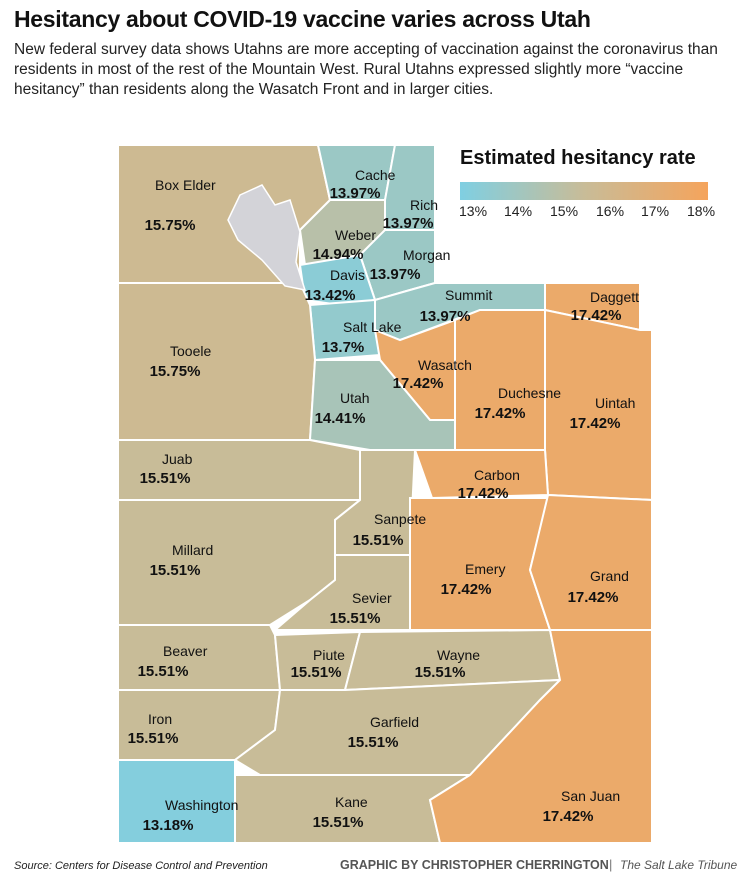  Describe the element at coordinates (160, 719) in the screenshot. I see `county-name-iron: Iron` at that location.